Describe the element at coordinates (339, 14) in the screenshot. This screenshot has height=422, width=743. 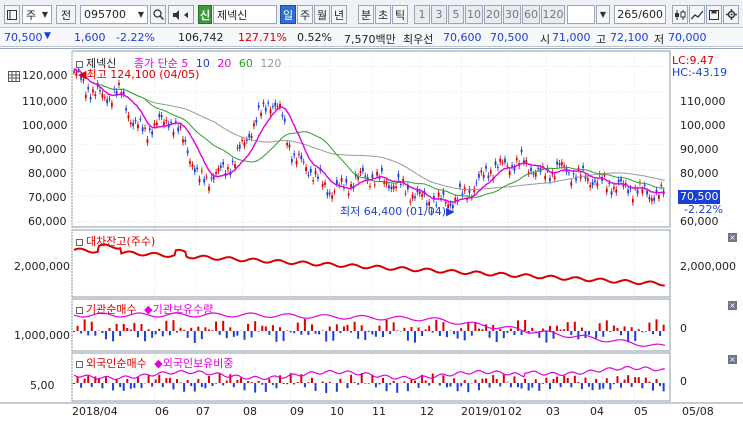
I see `period-year-tab: 년` at that location.